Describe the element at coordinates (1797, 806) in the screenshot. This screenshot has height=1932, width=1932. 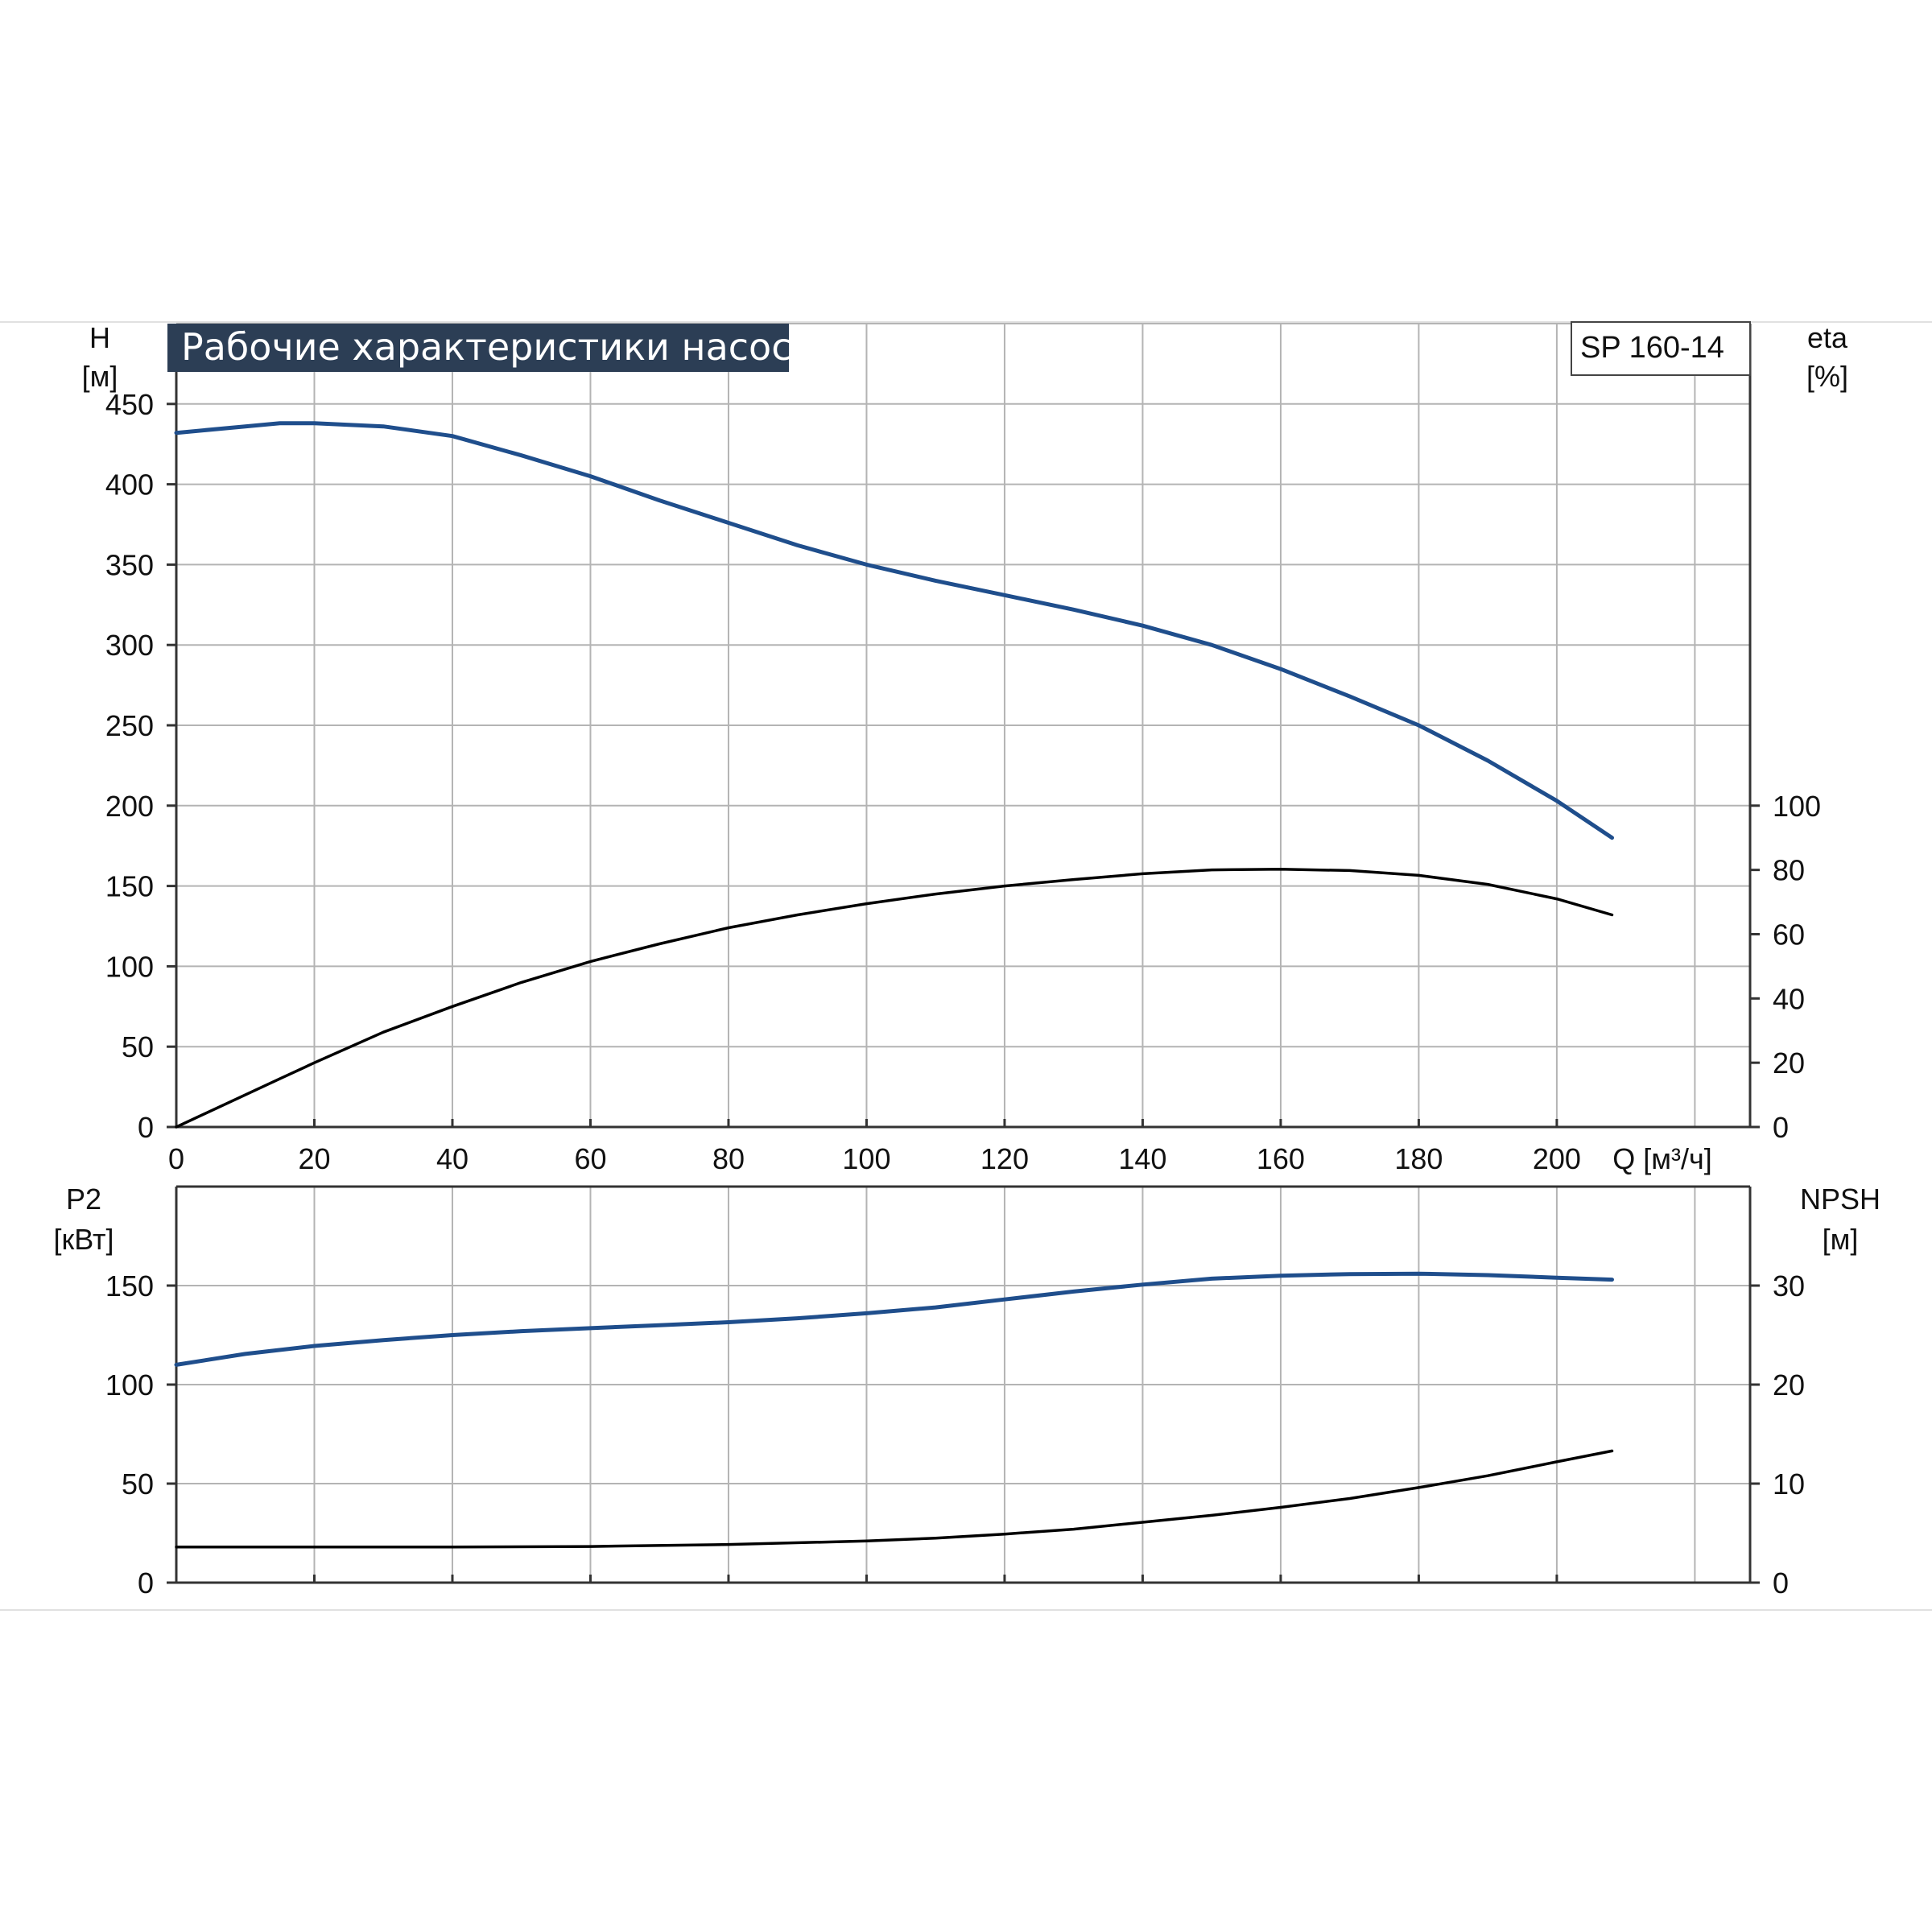
I see `upper-right-tick-label: 100` at that location.